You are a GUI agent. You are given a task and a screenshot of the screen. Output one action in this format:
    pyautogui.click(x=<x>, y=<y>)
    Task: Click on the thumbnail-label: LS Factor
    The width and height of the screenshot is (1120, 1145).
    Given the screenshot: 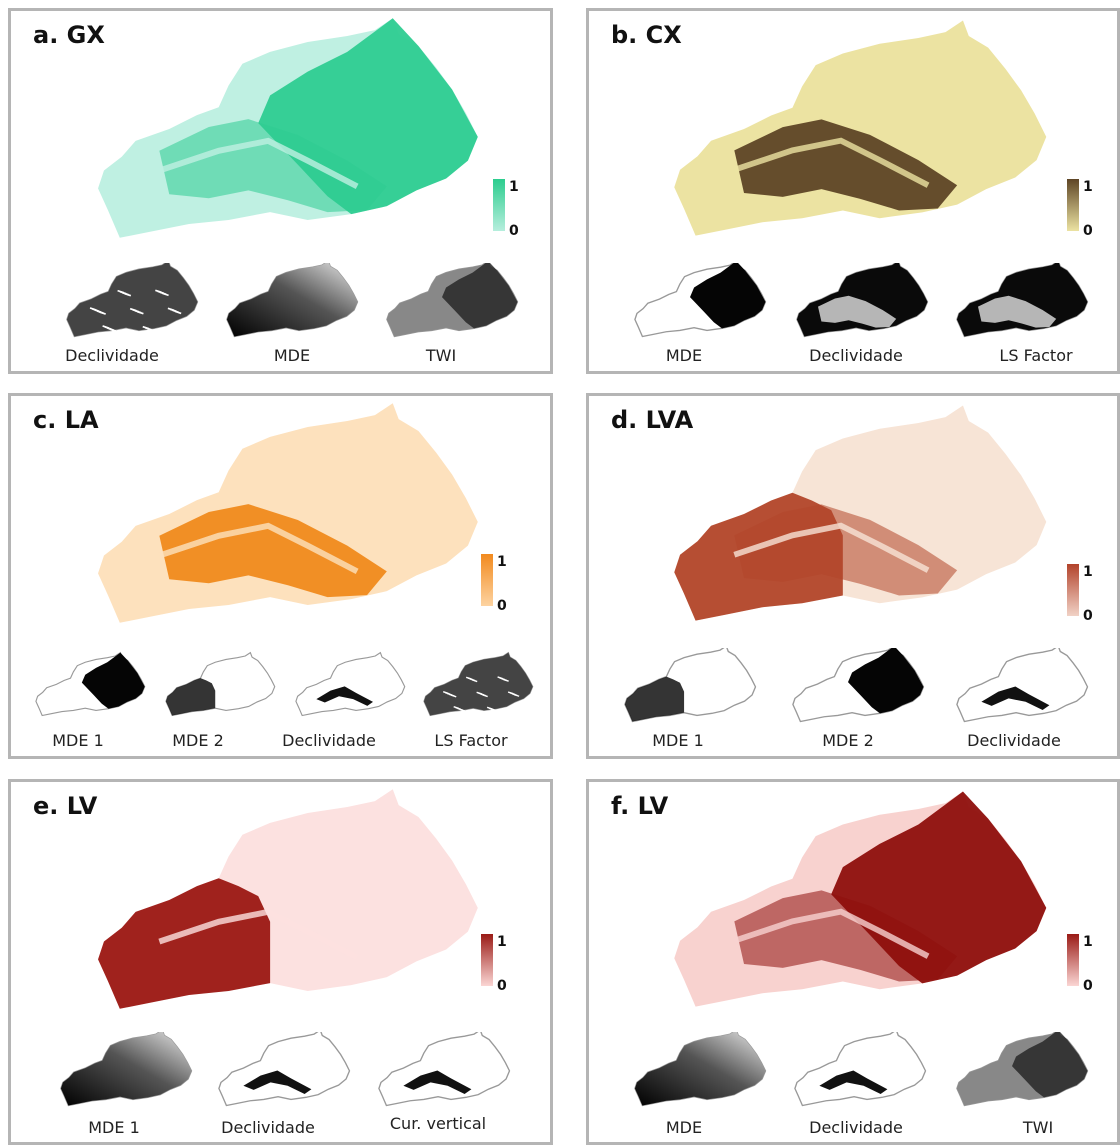 What is the action you would take?
    pyautogui.click(x=471, y=740)
    